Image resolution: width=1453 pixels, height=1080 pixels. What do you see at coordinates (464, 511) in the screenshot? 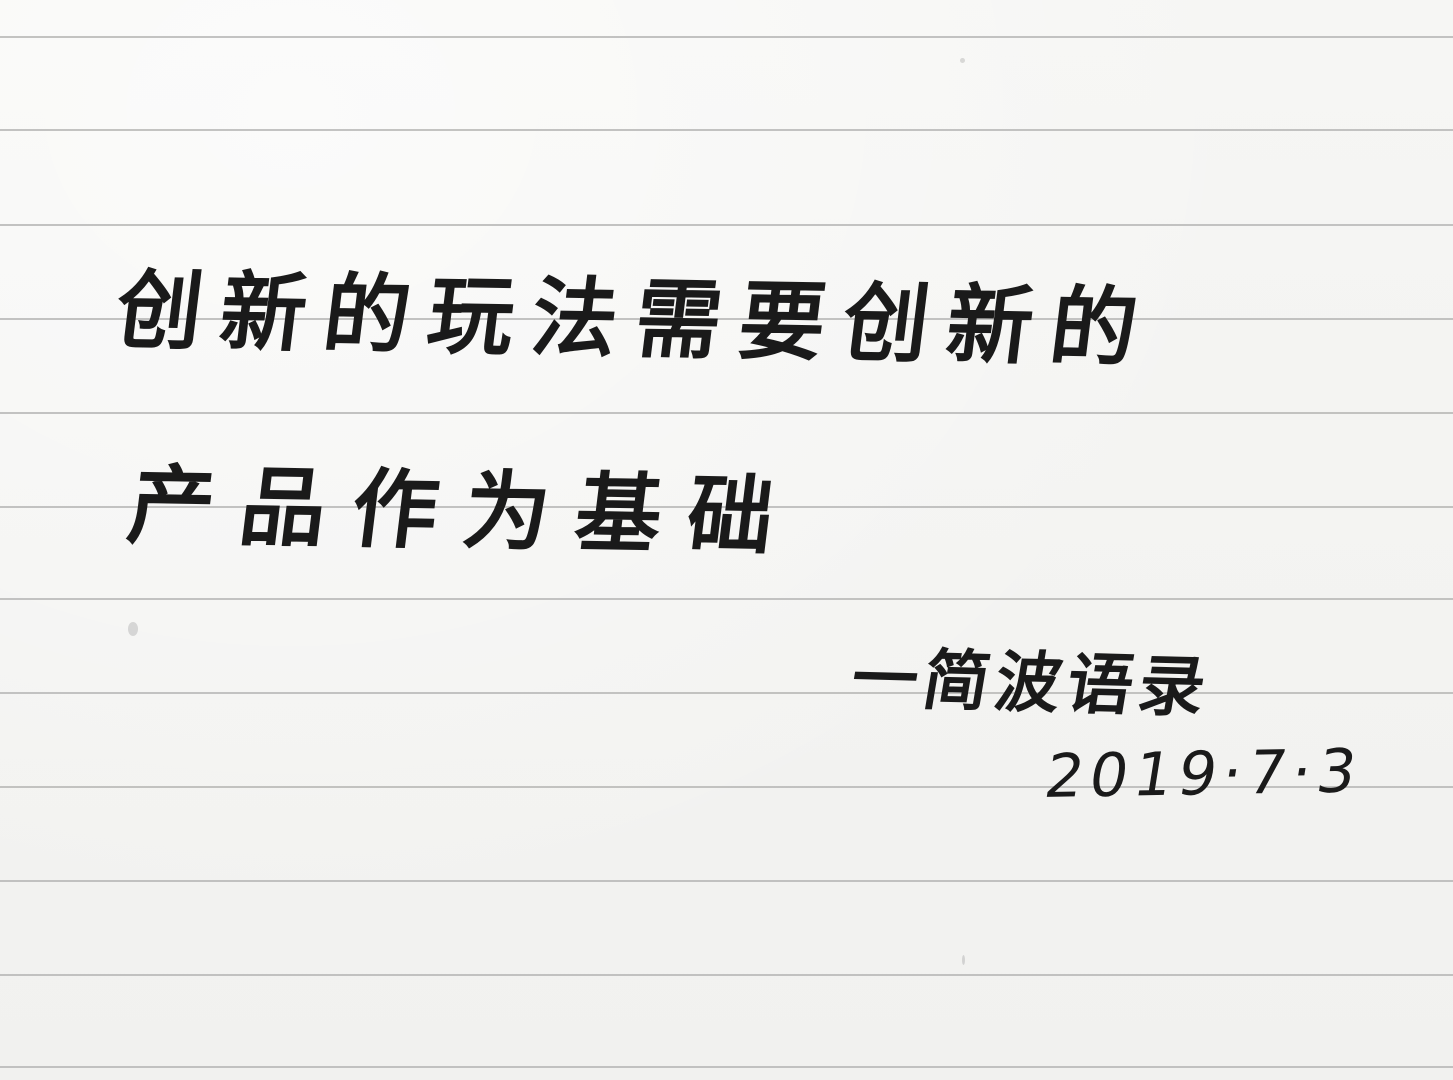
I see `handwritten-line-2: 产品作为基础` at bounding box center [464, 511].